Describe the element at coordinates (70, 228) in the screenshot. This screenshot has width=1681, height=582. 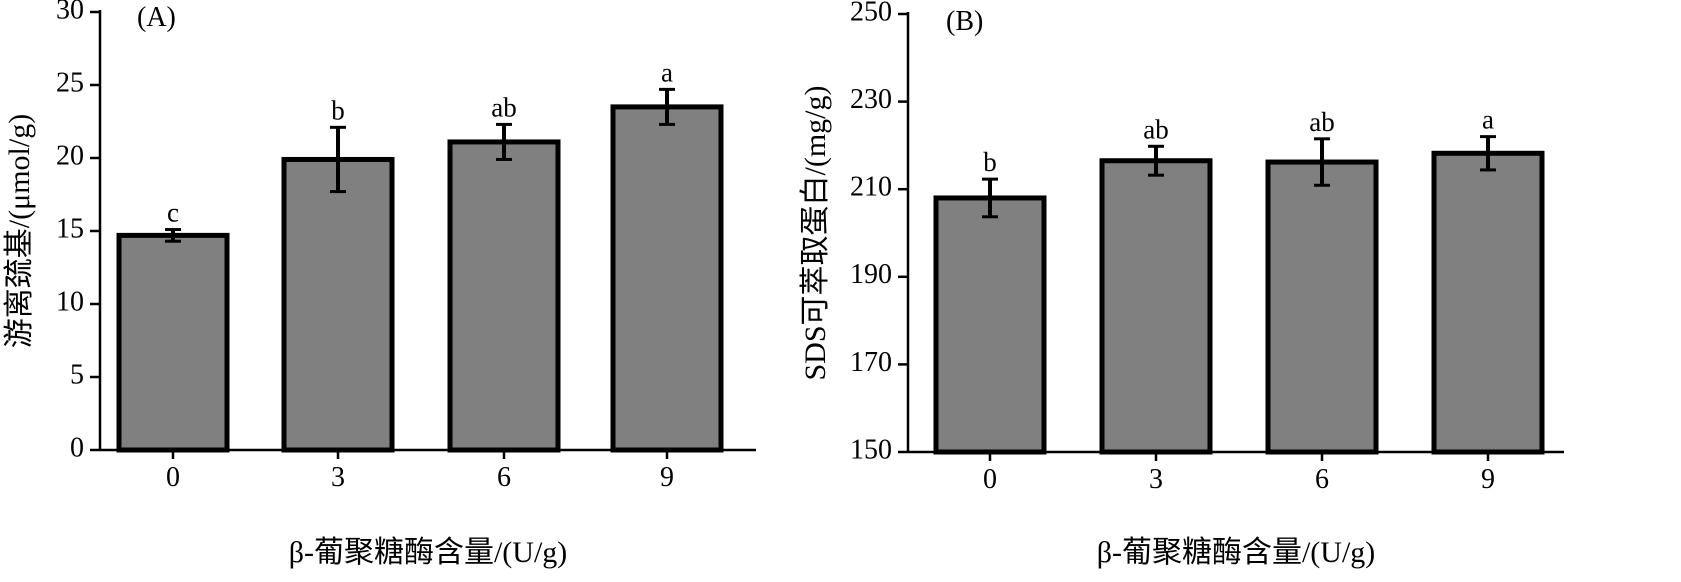
I see `y-tick-label: 15` at that location.